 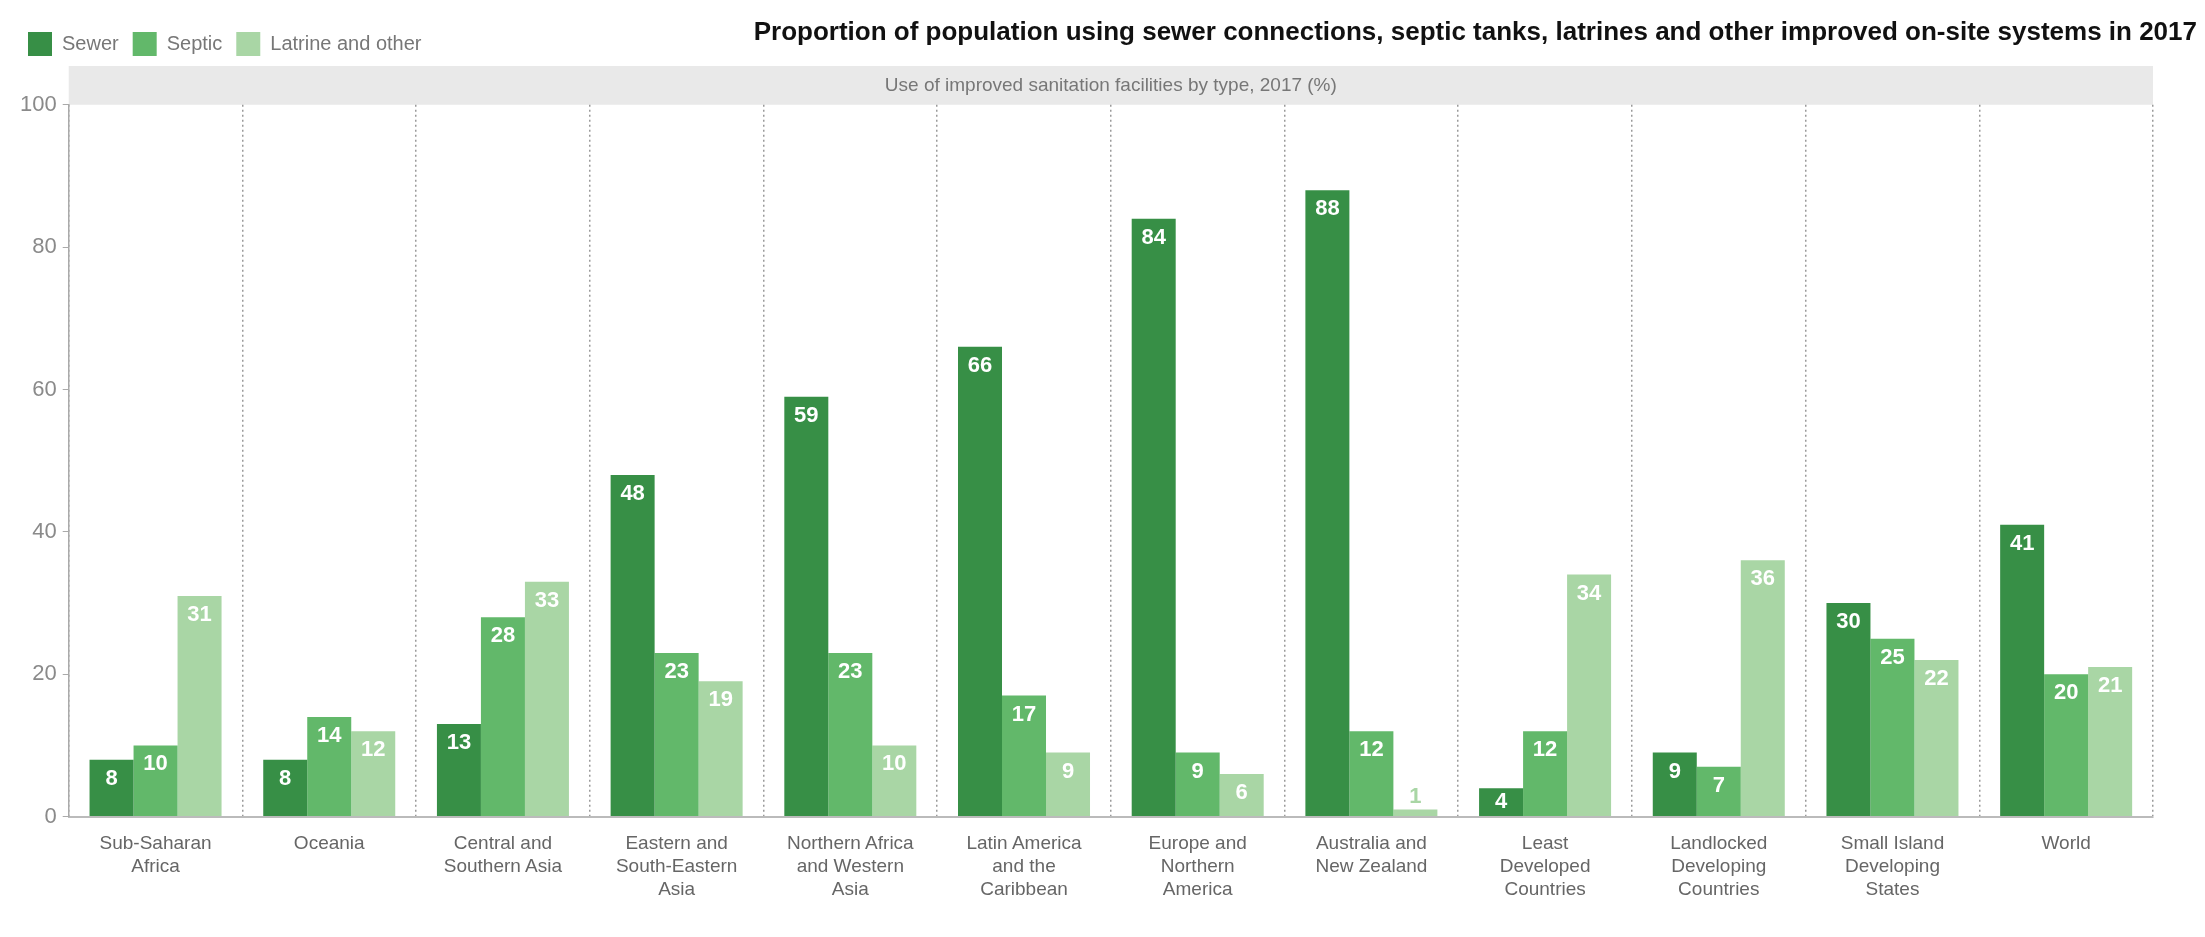 I want to click on legend-label: Latrine and other, so click(x=346, y=42).